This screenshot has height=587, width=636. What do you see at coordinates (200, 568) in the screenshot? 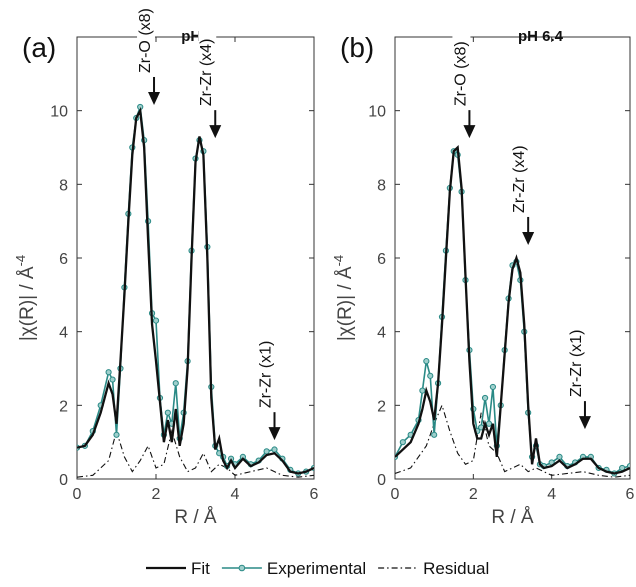
I see `legend-label: Fit` at bounding box center [200, 568].